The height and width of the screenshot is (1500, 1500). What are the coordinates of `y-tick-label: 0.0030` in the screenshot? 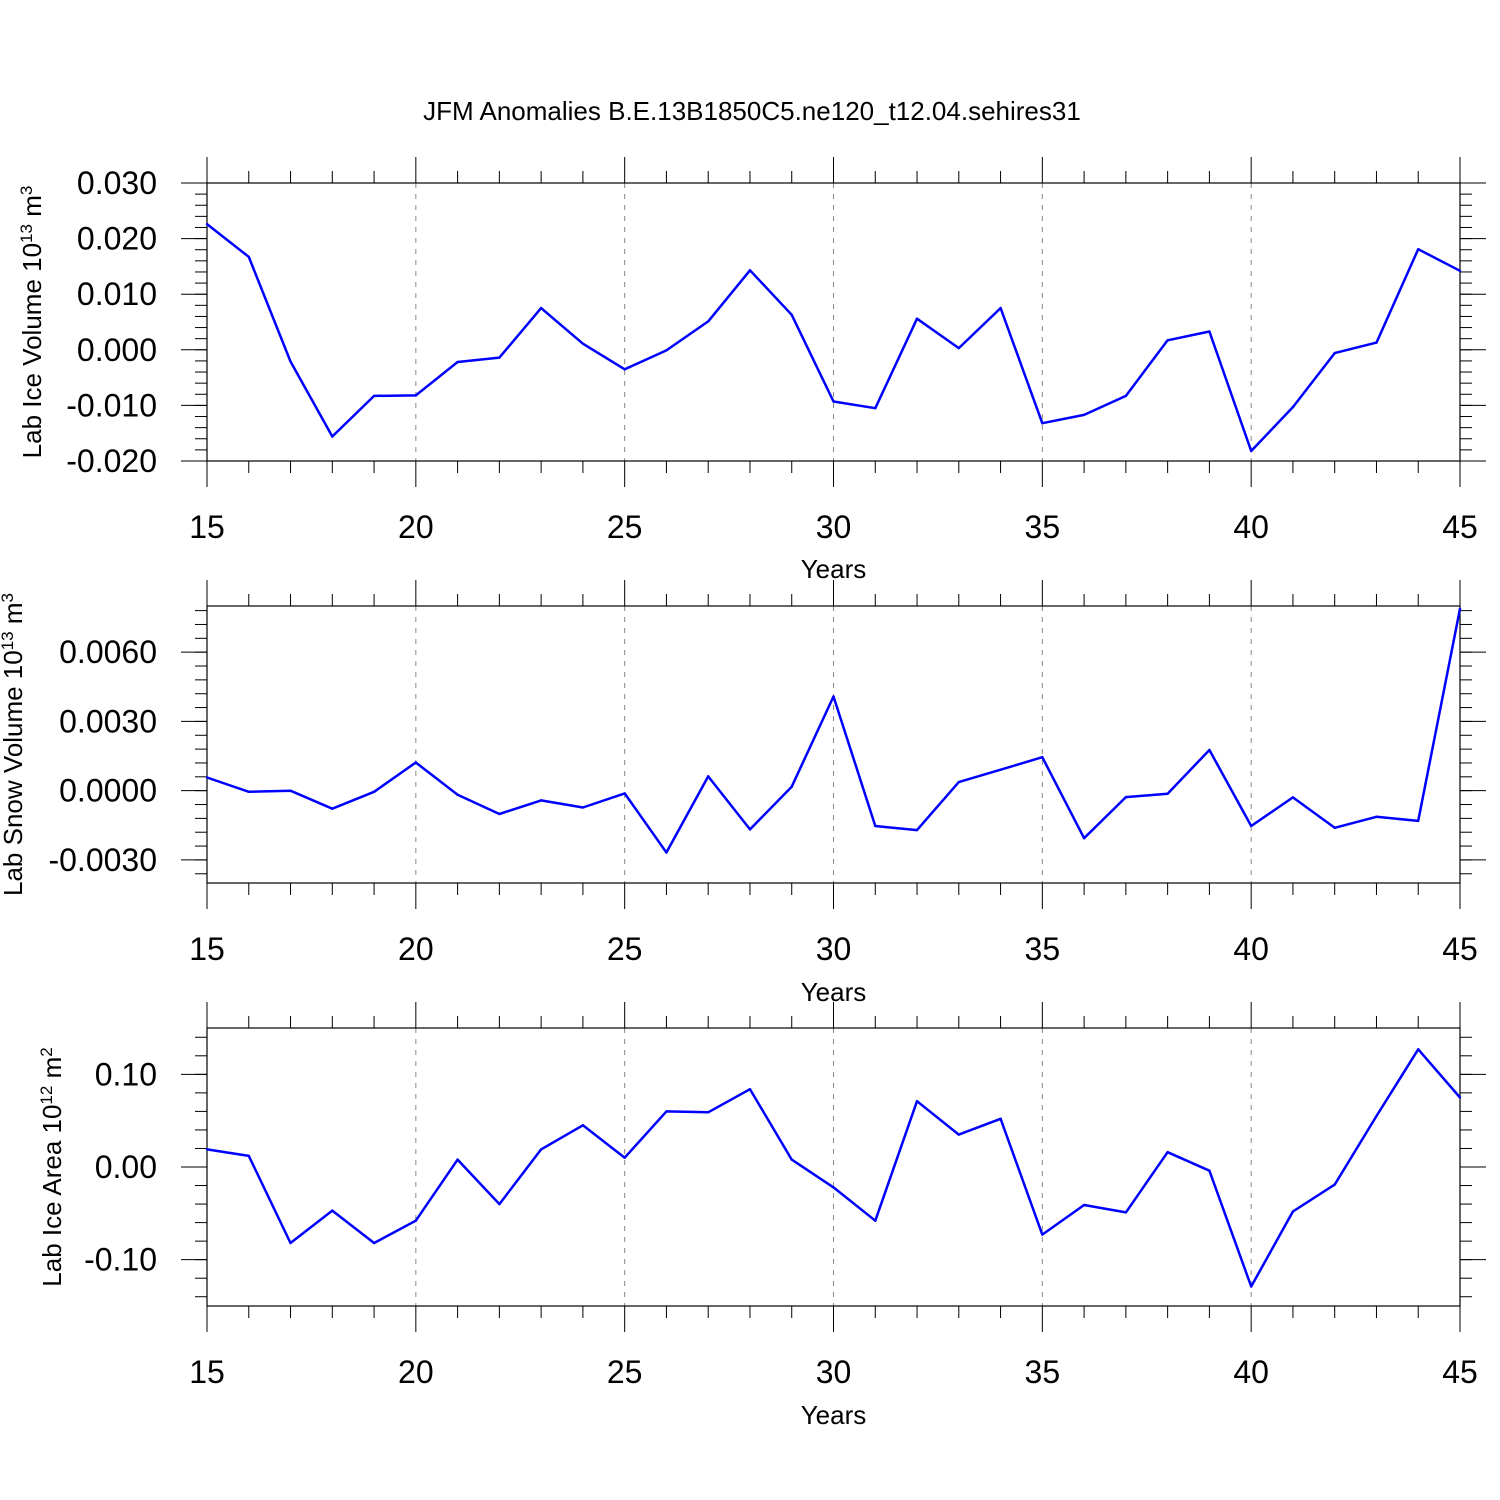 It's located at (108, 721).